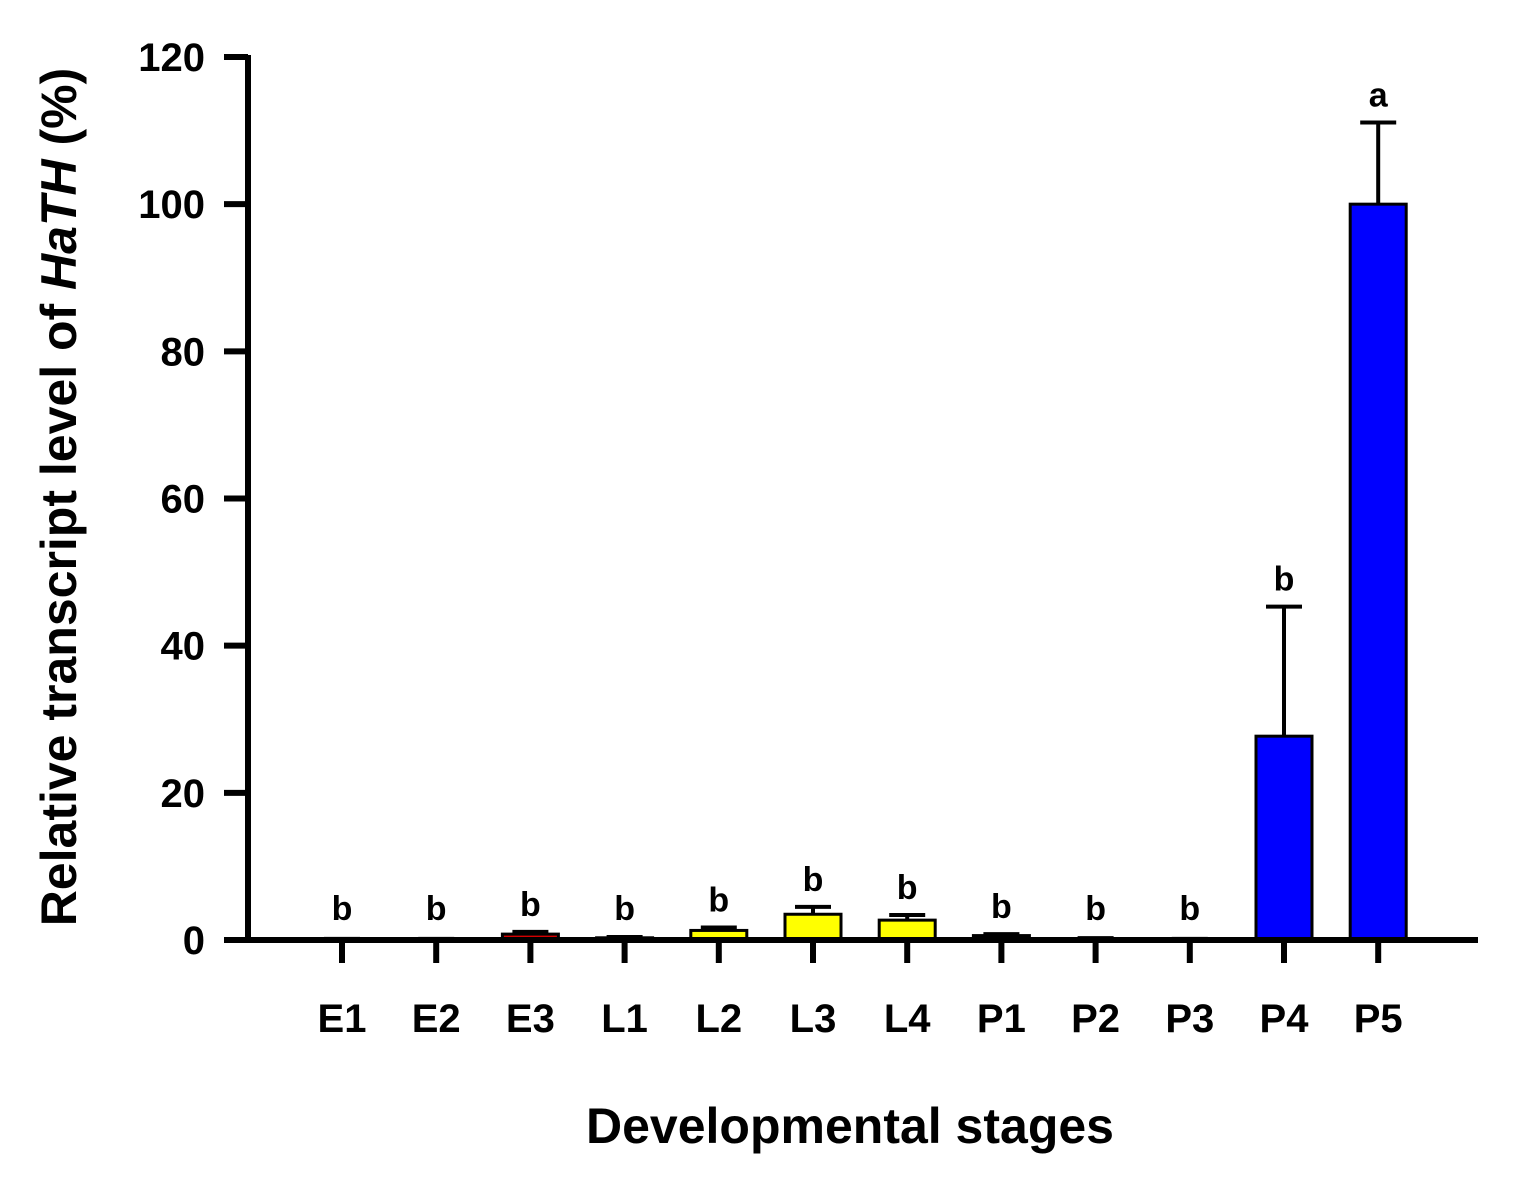 The image size is (1517, 1190). I want to click on x-tick-label-L3: L3, so click(813, 1019).